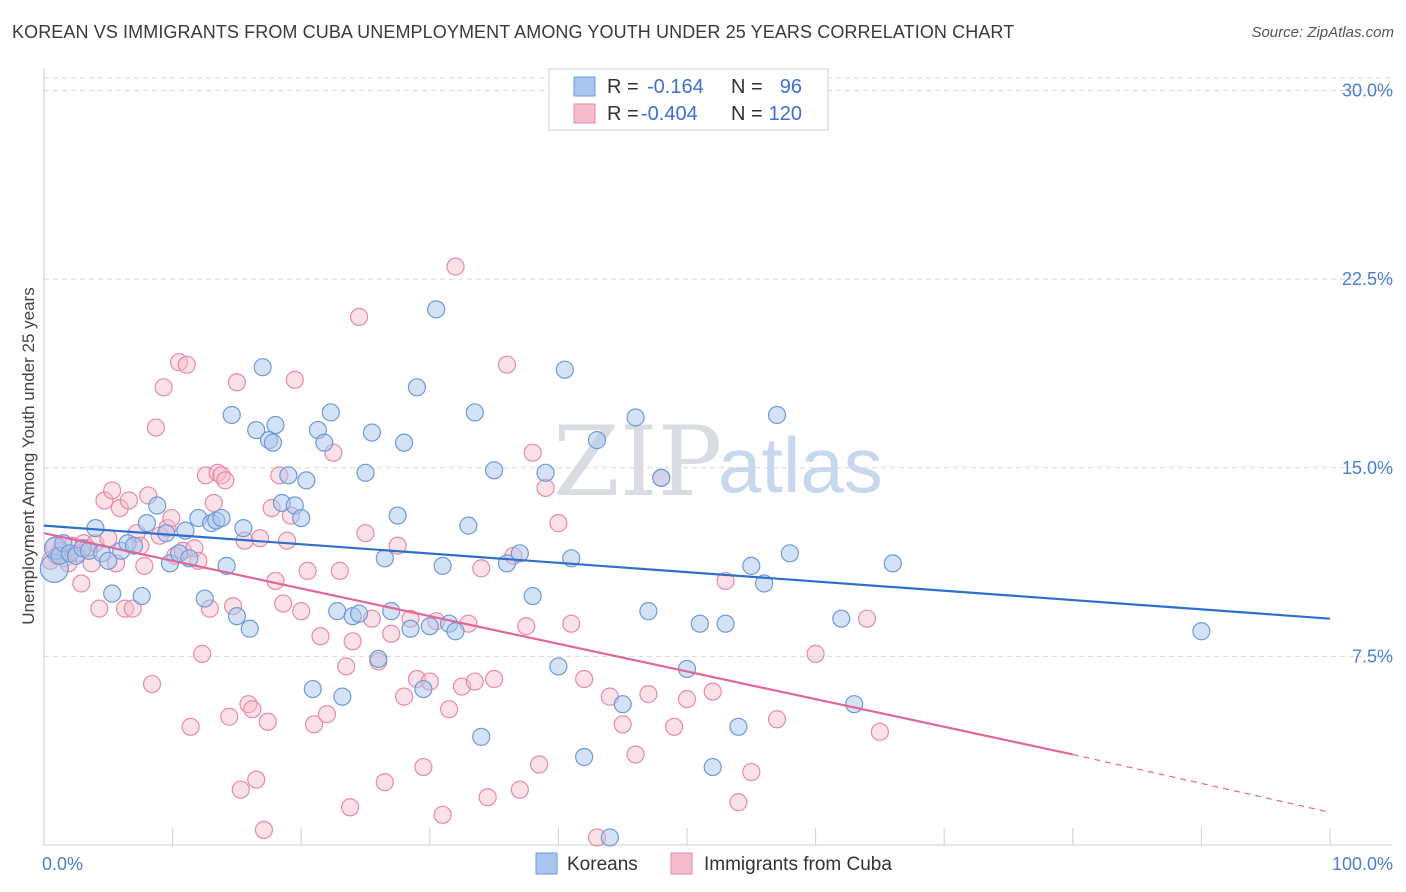  Describe the element at coordinates (669, 114) in the screenshot. I see `legend-r-value-2: -0.404` at that location.